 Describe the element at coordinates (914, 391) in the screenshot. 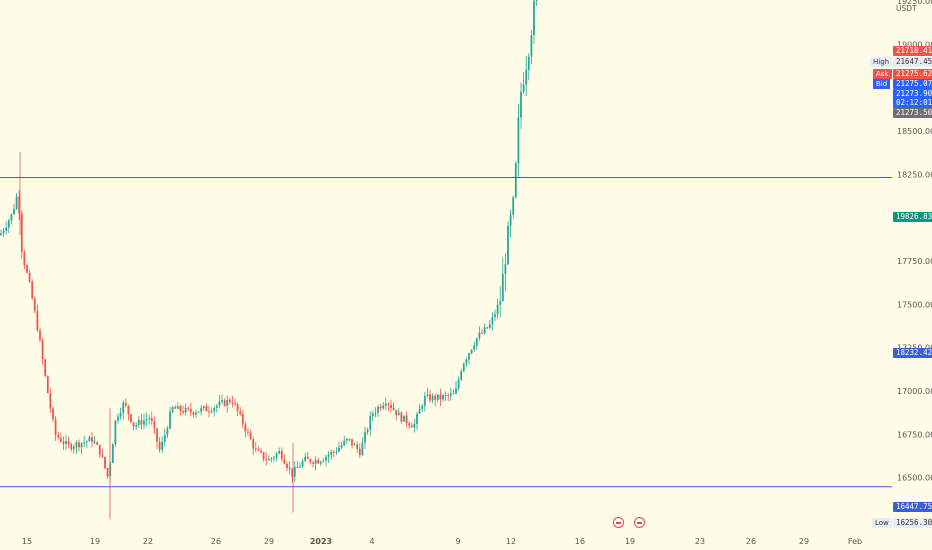

I see `y-tick-label: 17000.00` at that location.